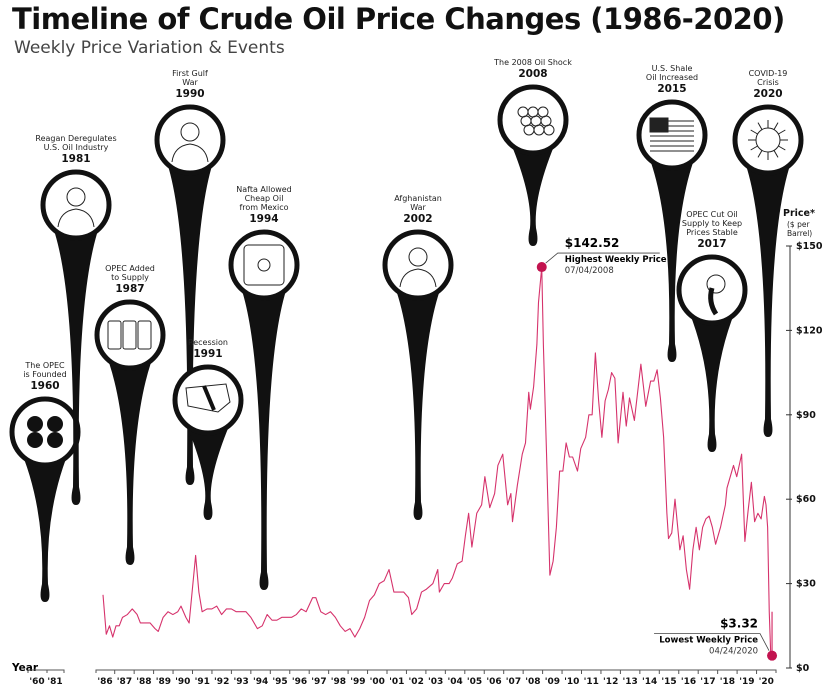  What do you see at coordinates (733, 652) in the screenshot?
I see `lowest-price-date: 04/24/2020` at bounding box center [733, 652].